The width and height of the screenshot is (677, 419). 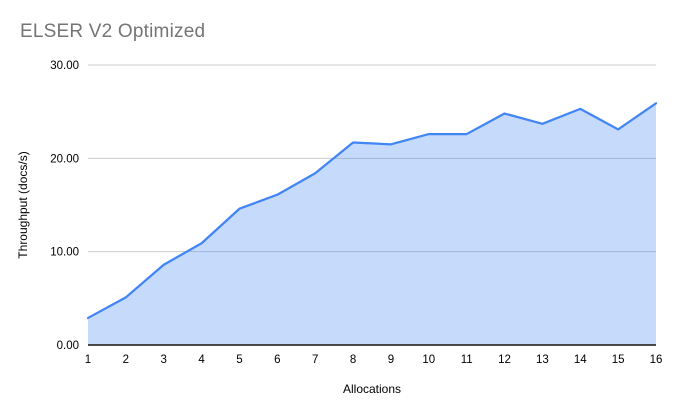 I want to click on x-tick-label-14: 14, so click(x=580, y=360).